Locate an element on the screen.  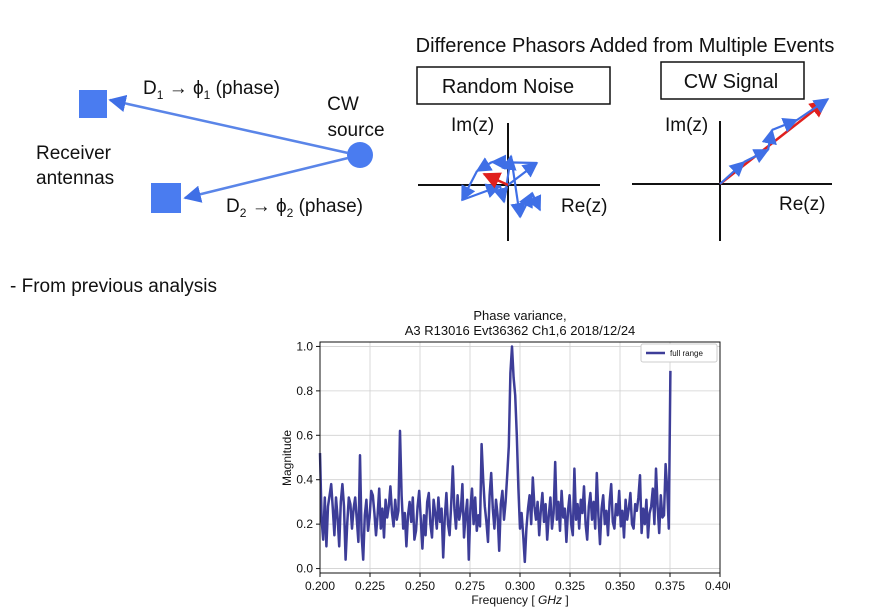
cw-result-phasor is located at coordinates (773, 142).